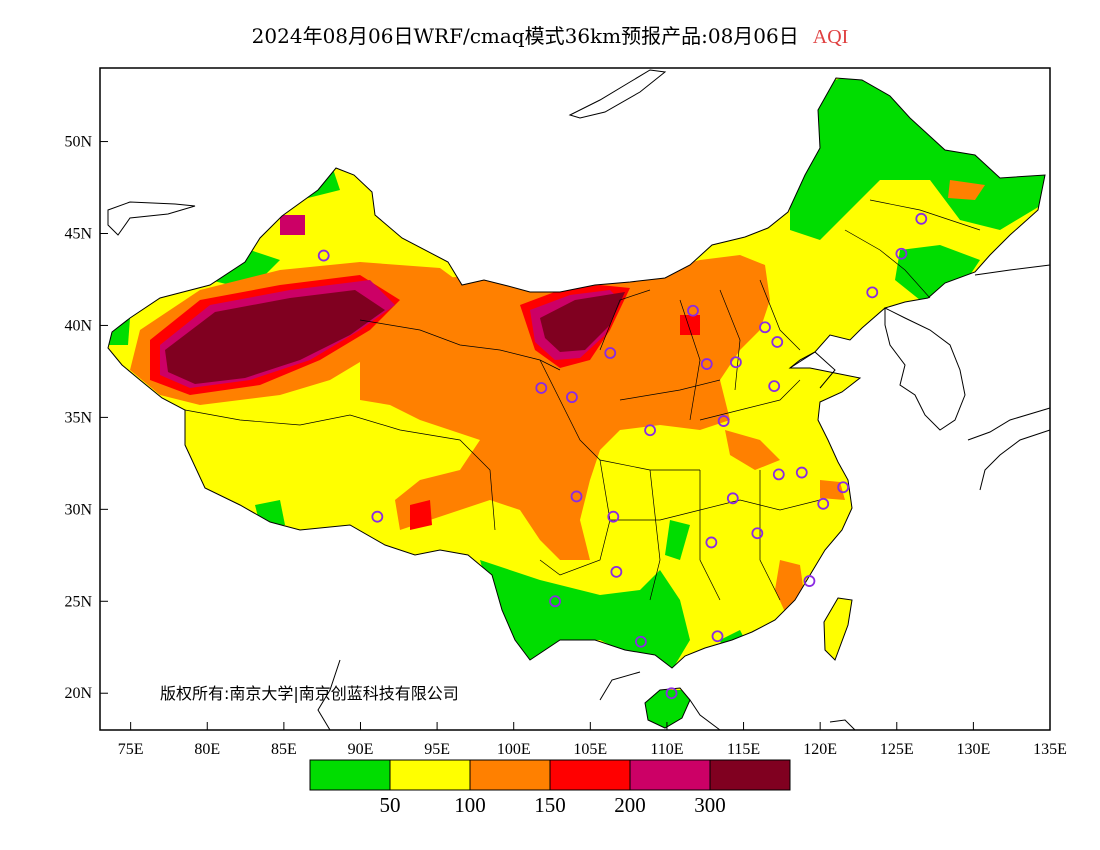  What do you see at coordinates (78, 234) in the screenshot?
I see `lat-tick-label: 45N` at bounding box center [78, 234].